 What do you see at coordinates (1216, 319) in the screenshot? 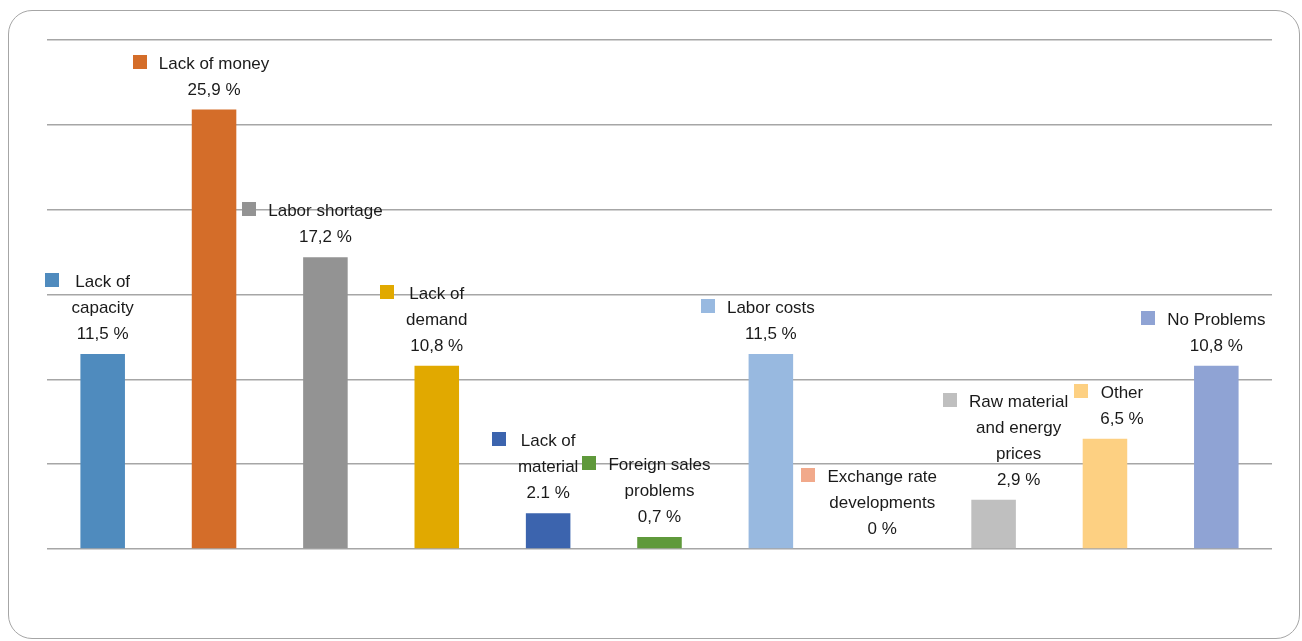
I see `x-tick-label: No Problems` at bounding box center [1216, 319].